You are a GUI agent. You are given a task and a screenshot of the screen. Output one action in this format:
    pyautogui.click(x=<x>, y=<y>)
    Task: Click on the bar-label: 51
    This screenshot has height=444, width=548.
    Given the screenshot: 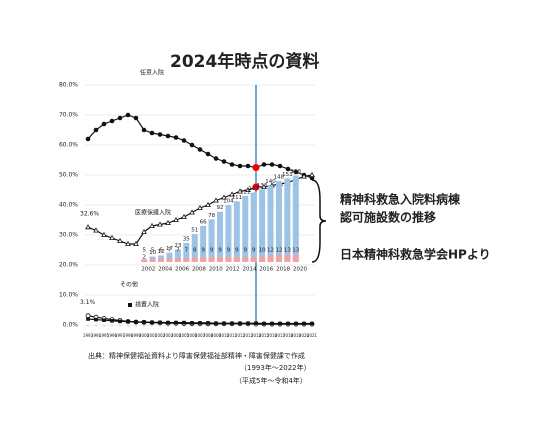 What is the action you would take?
    pyautogui.click(x=194, y=231)
    